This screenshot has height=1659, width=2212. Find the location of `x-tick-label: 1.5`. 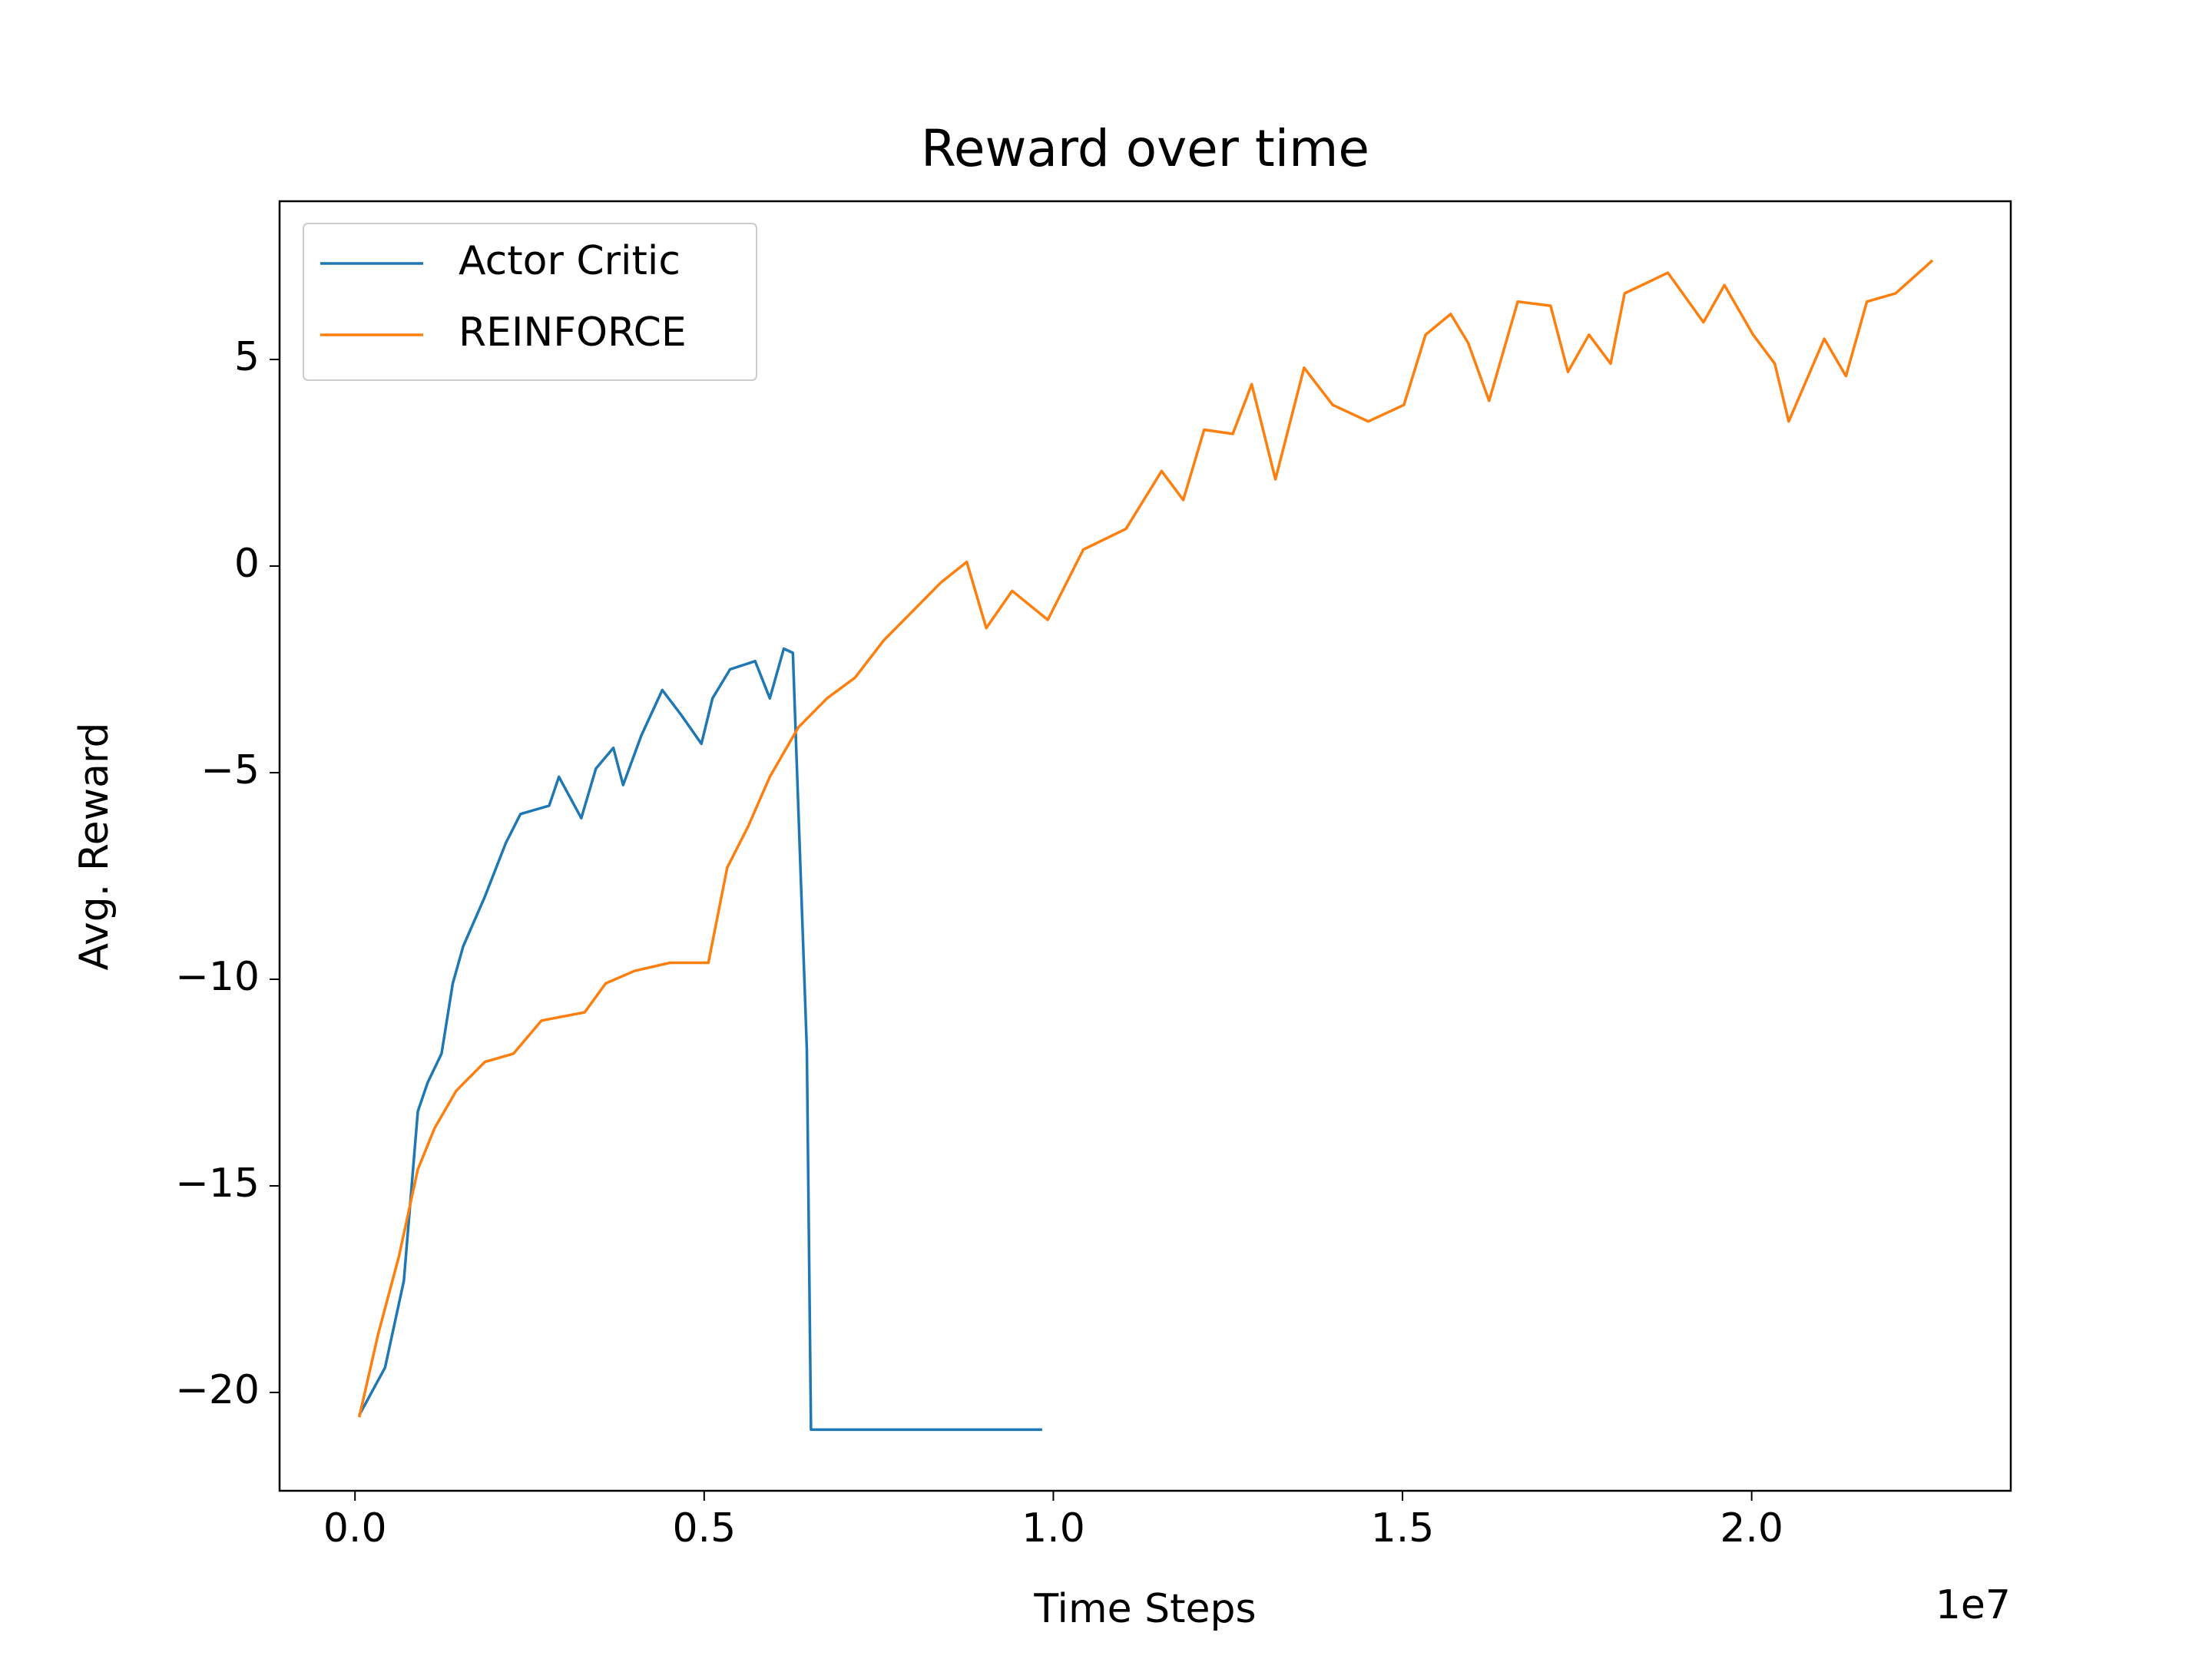

x-tick-label: 1.5 is located at coordinates (1403, 1528).